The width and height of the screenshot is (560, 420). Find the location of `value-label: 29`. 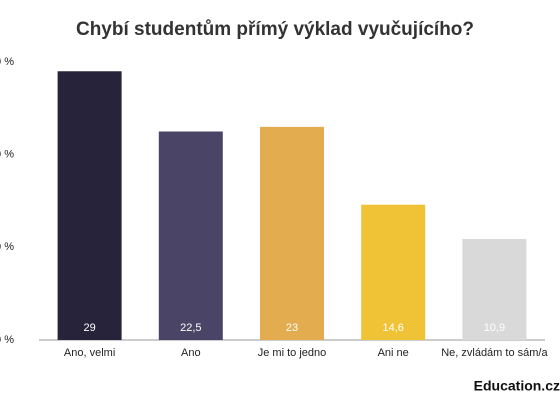

value-label: 29 is located at coordinates (89, 328).